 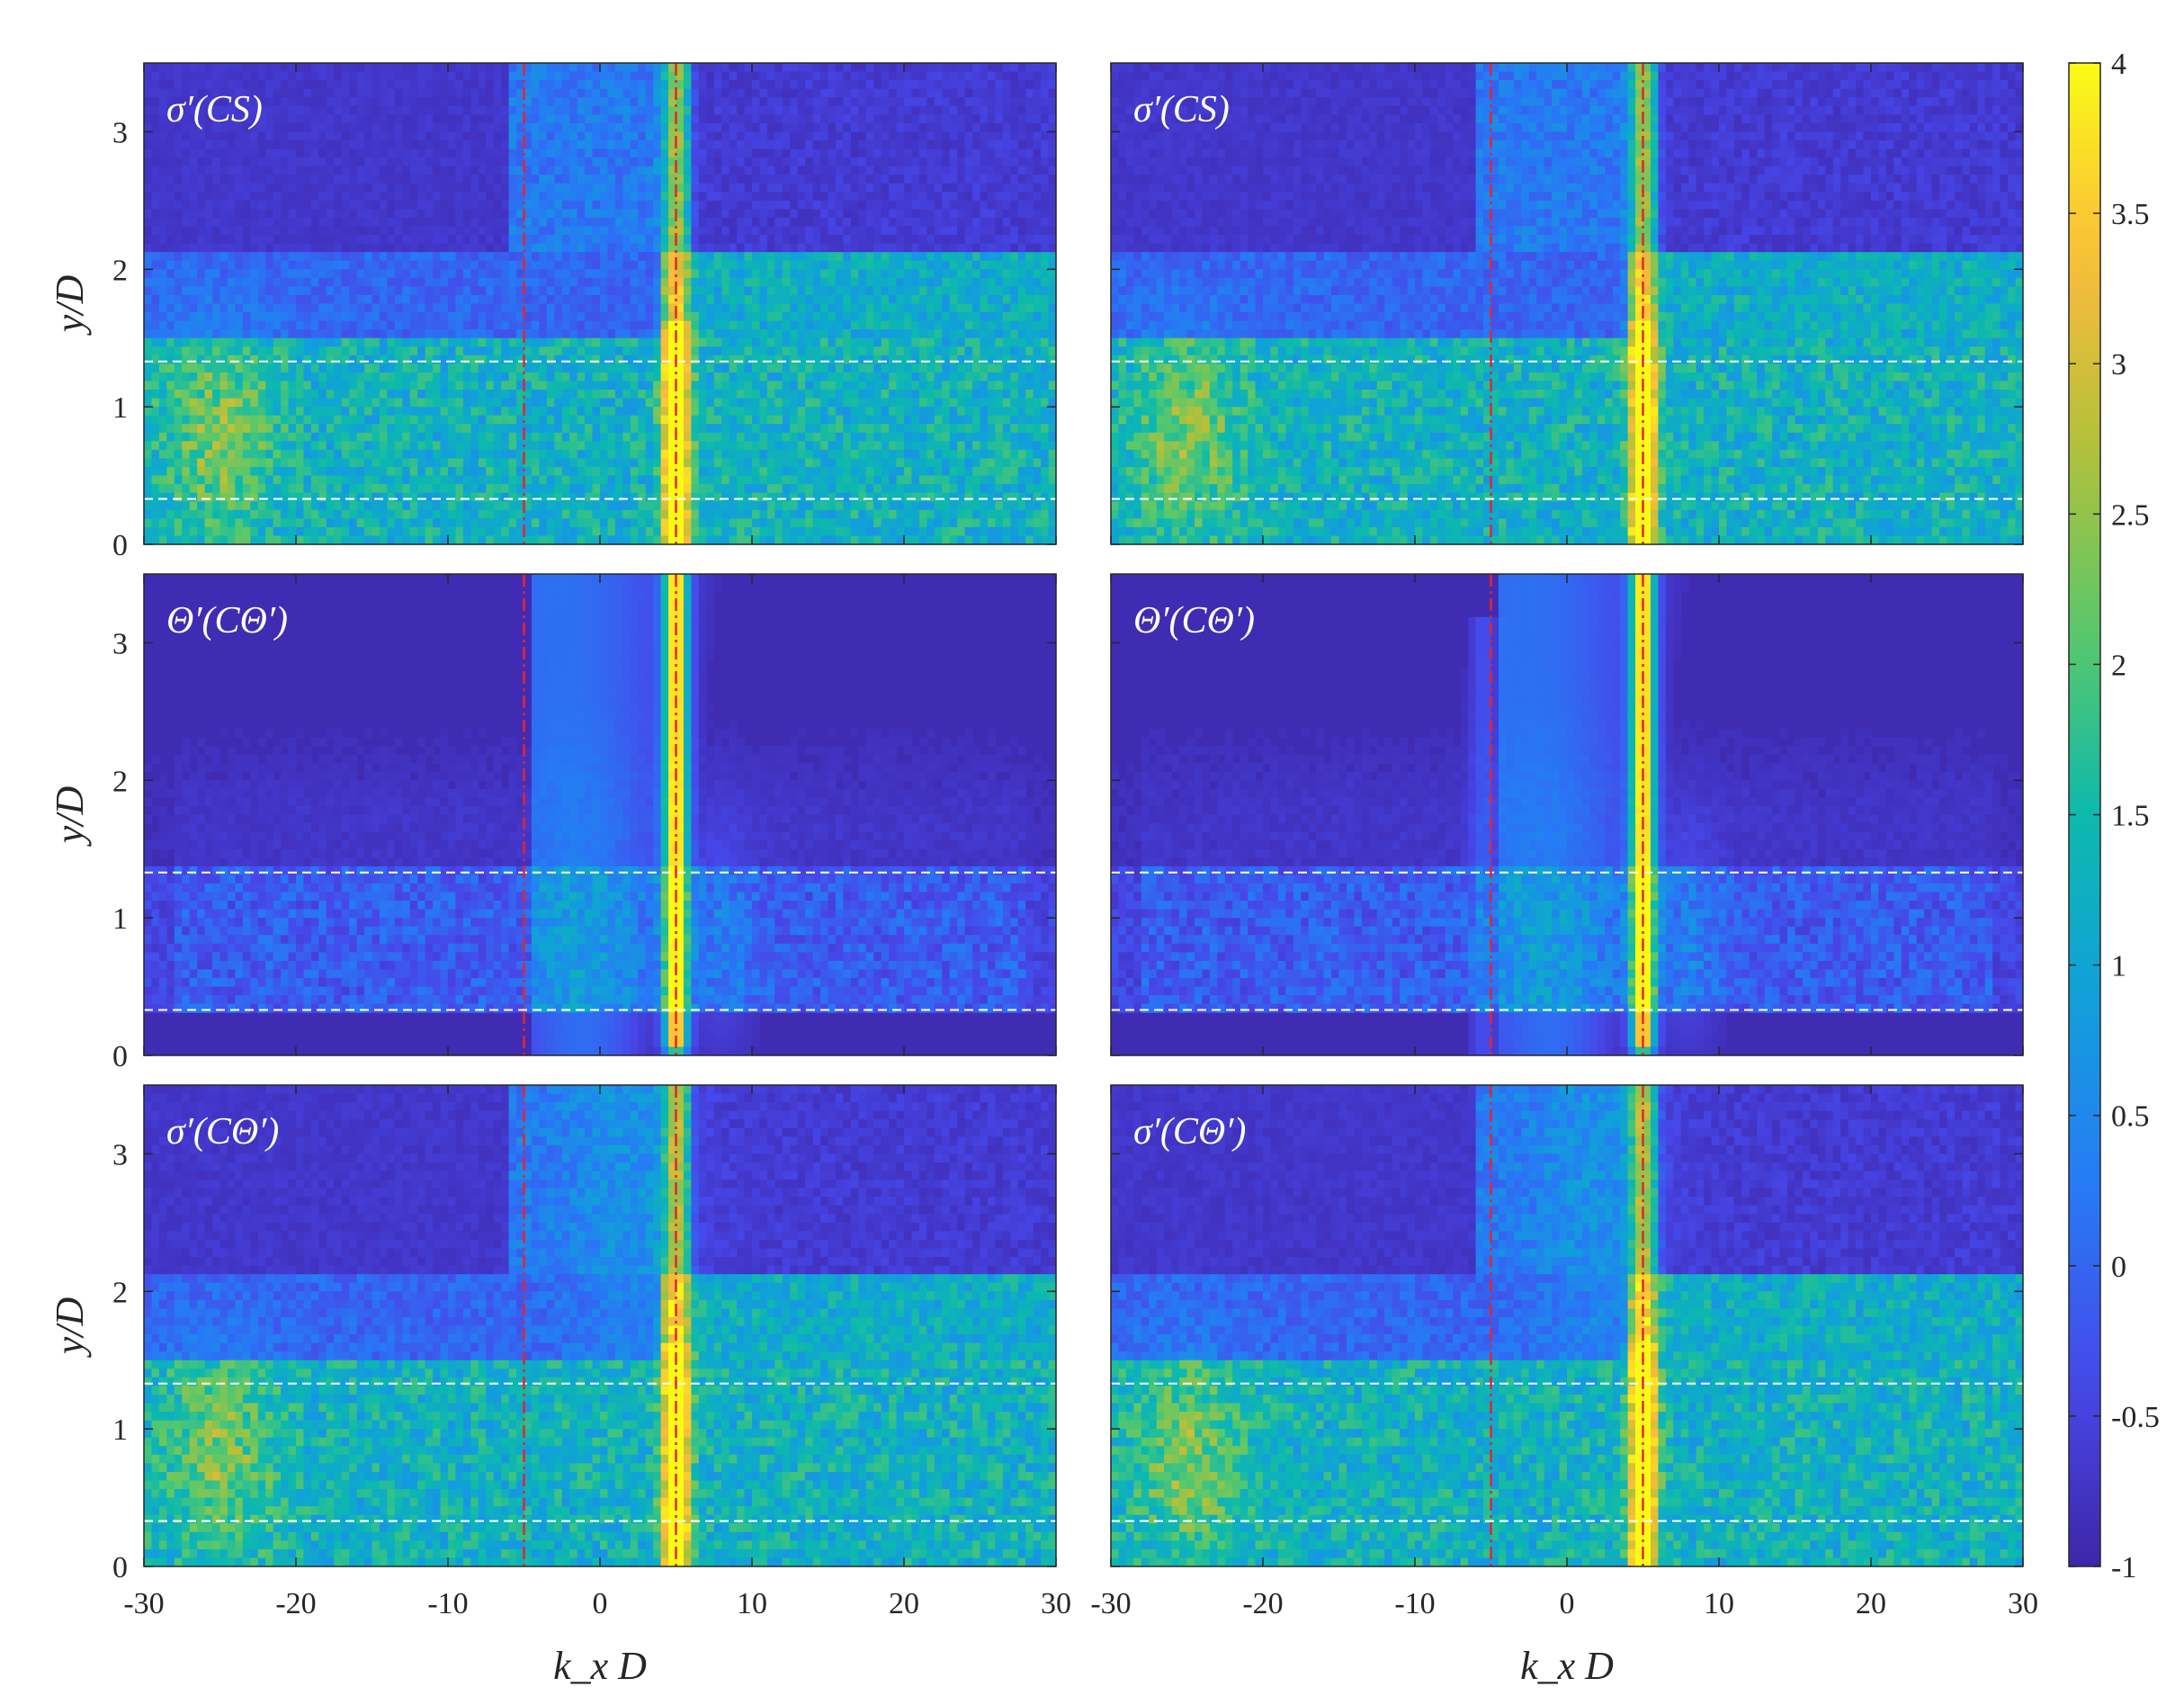 What do you see at coordinates (2131, 1117) in the screenshot?
I see `colorbar-tick-label: 0.5` at bounding box center [2131, 1117].